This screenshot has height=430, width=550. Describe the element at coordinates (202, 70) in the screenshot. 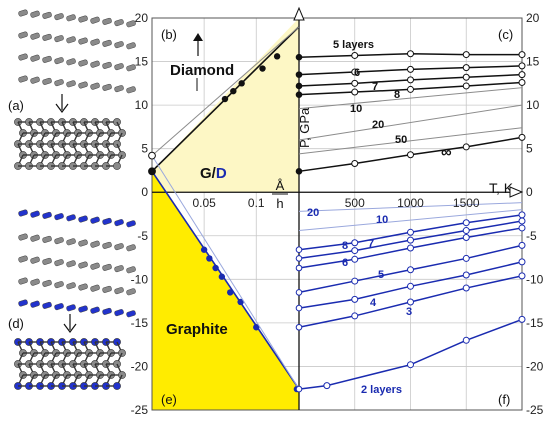

I see `diamond-label: Diamond` at that location.